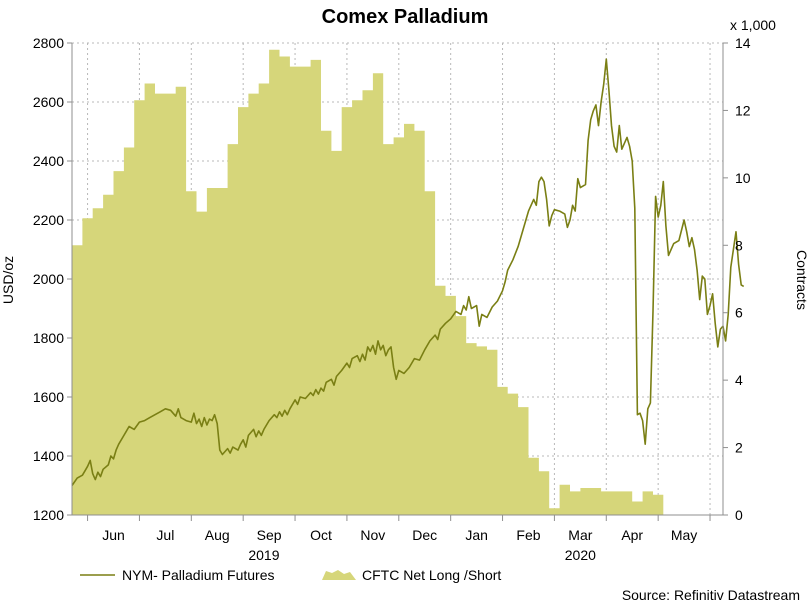 The height and width of the screenshot is (605, 811). What do you see at coordinates (743, 110) in the screenshot?
I see `right-tick-label: 12` at bounding box center [743, 110].